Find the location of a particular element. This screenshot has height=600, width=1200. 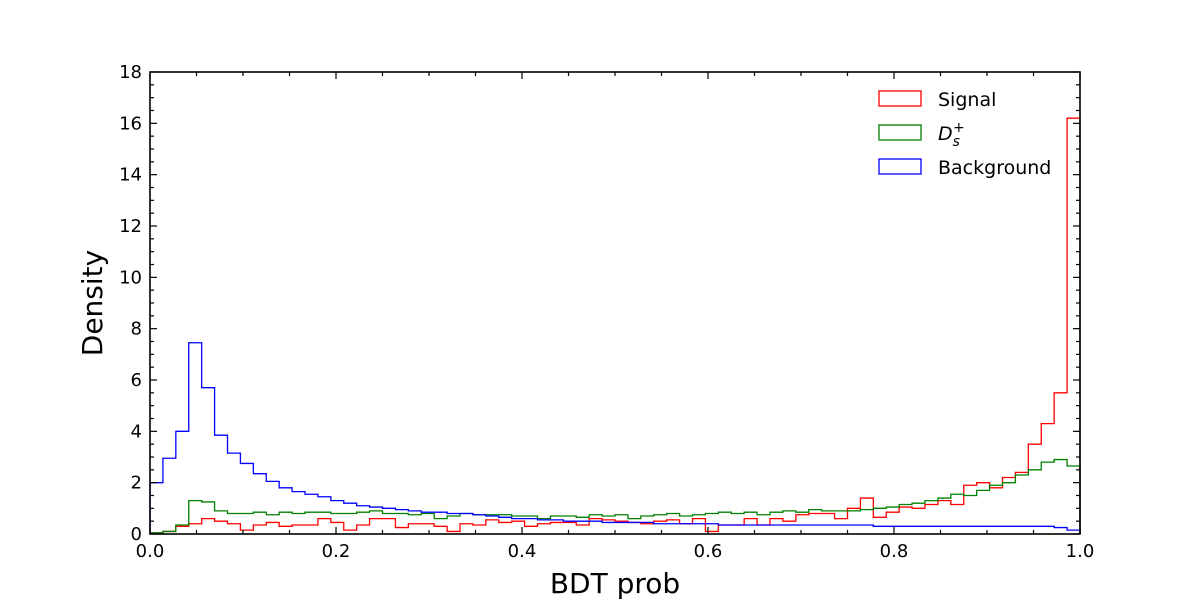

x-tick-label: 0.4 is located at coordinates (522, 551).